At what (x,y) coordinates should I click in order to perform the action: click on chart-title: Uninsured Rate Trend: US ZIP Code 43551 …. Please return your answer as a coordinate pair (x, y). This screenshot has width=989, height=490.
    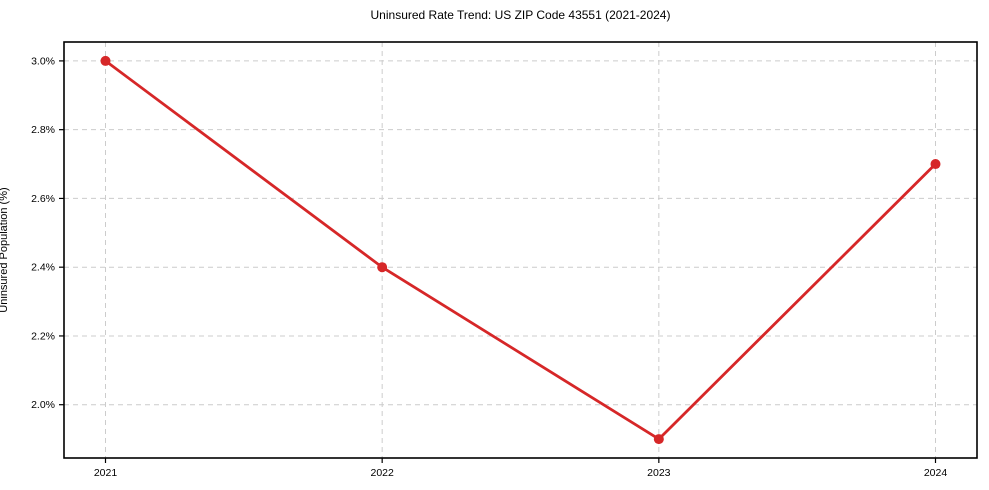
    Looking at the image, I should click on (520, 15).